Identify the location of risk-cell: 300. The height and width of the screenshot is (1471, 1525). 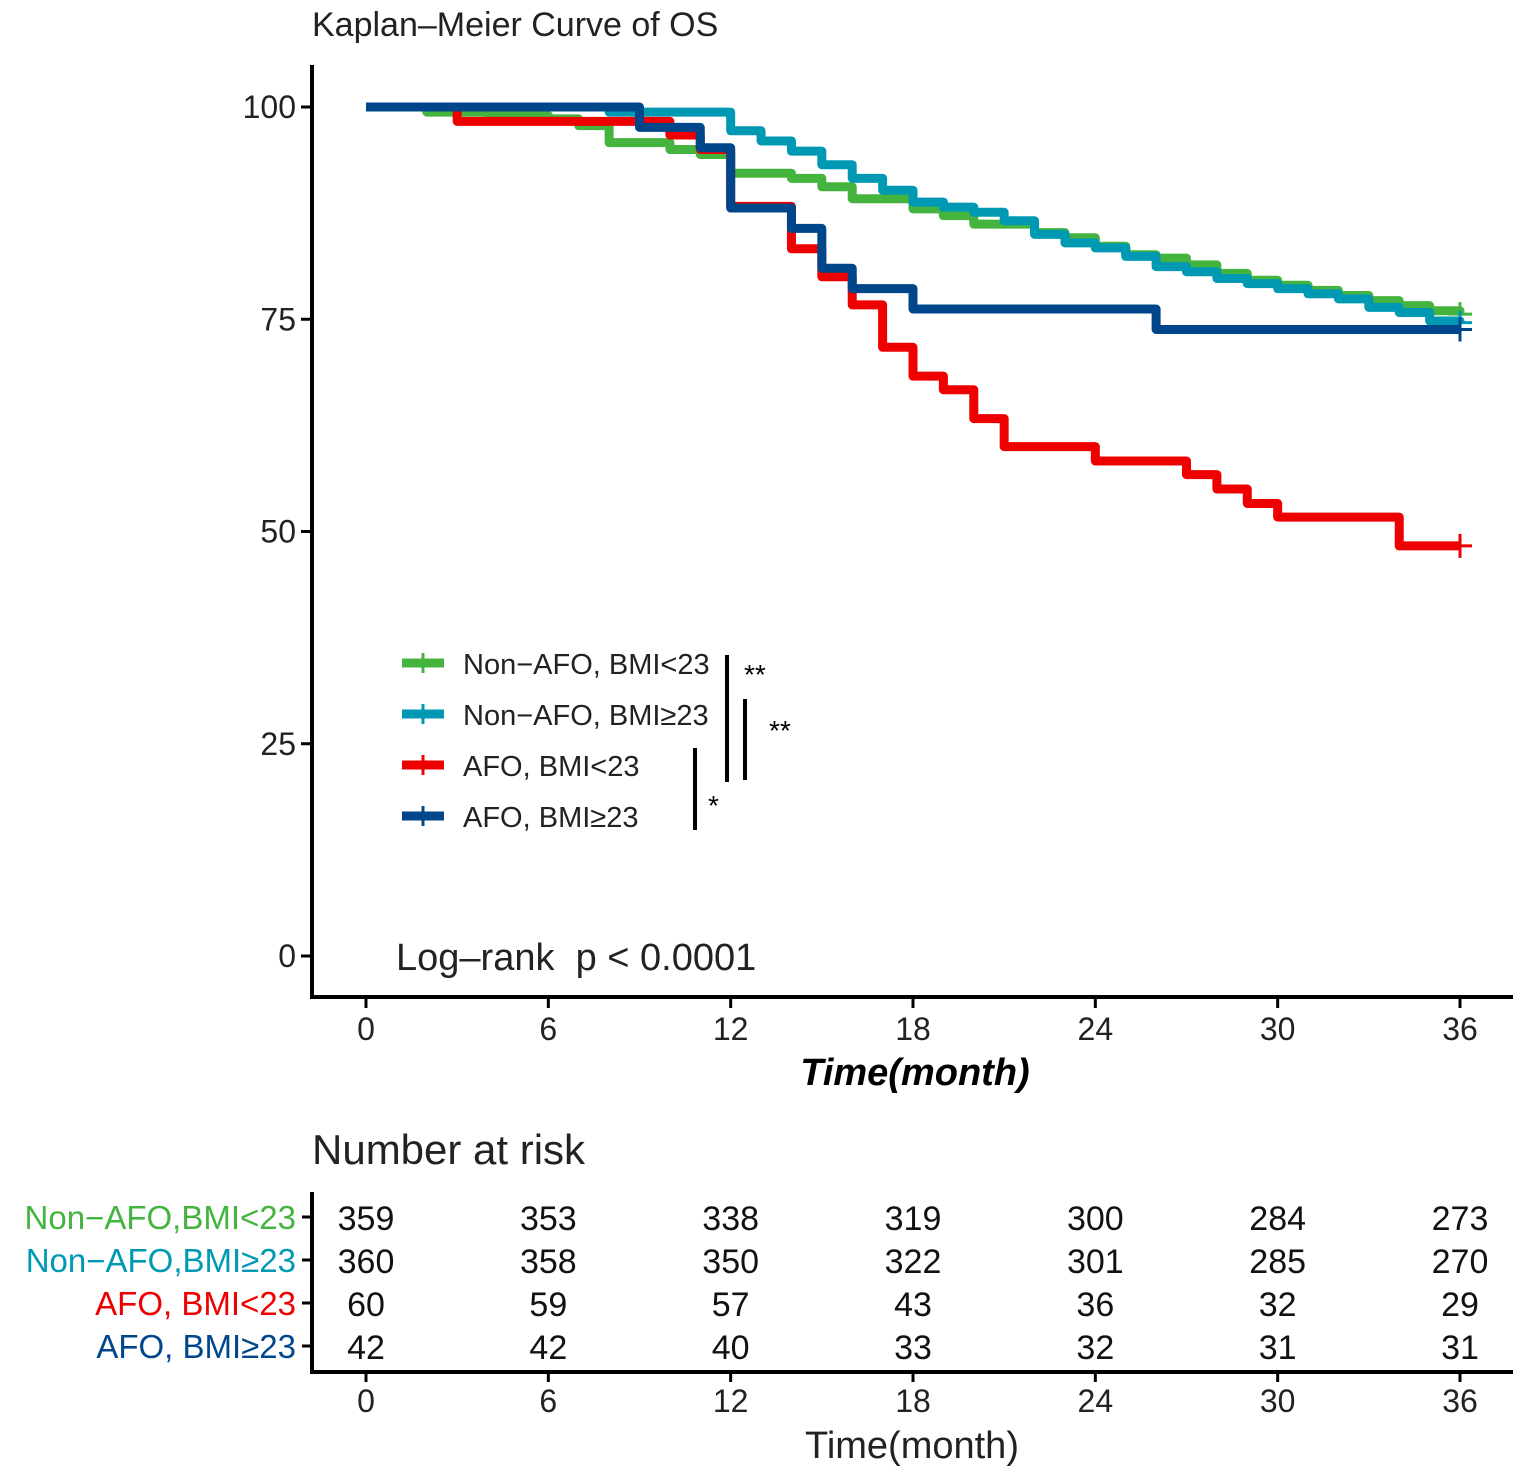
(1095, 1219).